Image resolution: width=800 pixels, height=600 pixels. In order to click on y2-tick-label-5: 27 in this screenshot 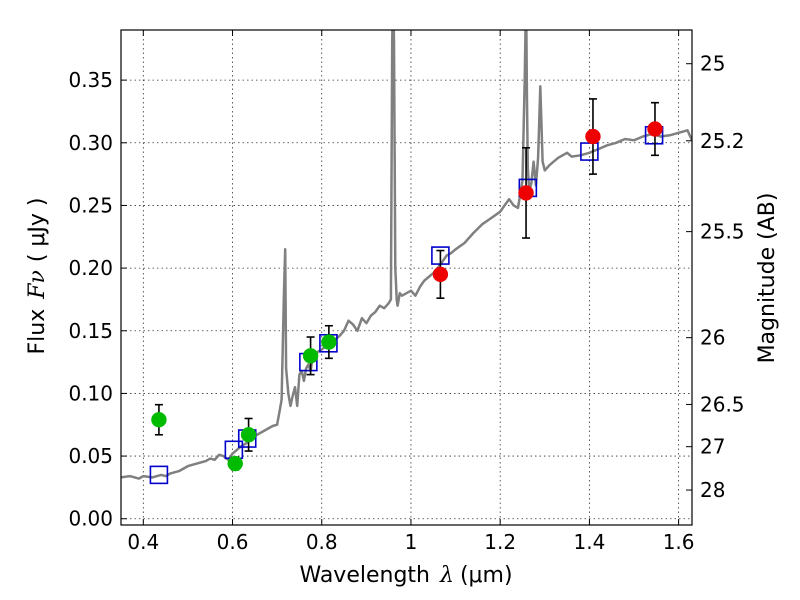, I will do `click(712, 447)`.